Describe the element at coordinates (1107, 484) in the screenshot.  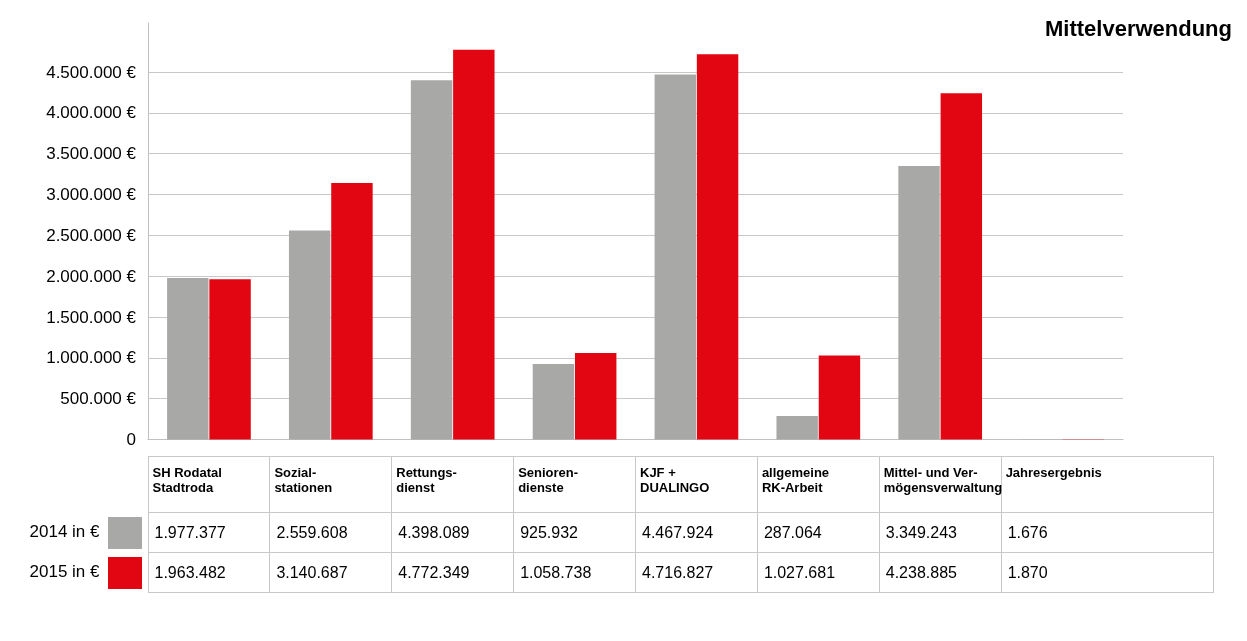
I see `x-tick-label: Jahresergebnis` at that location.